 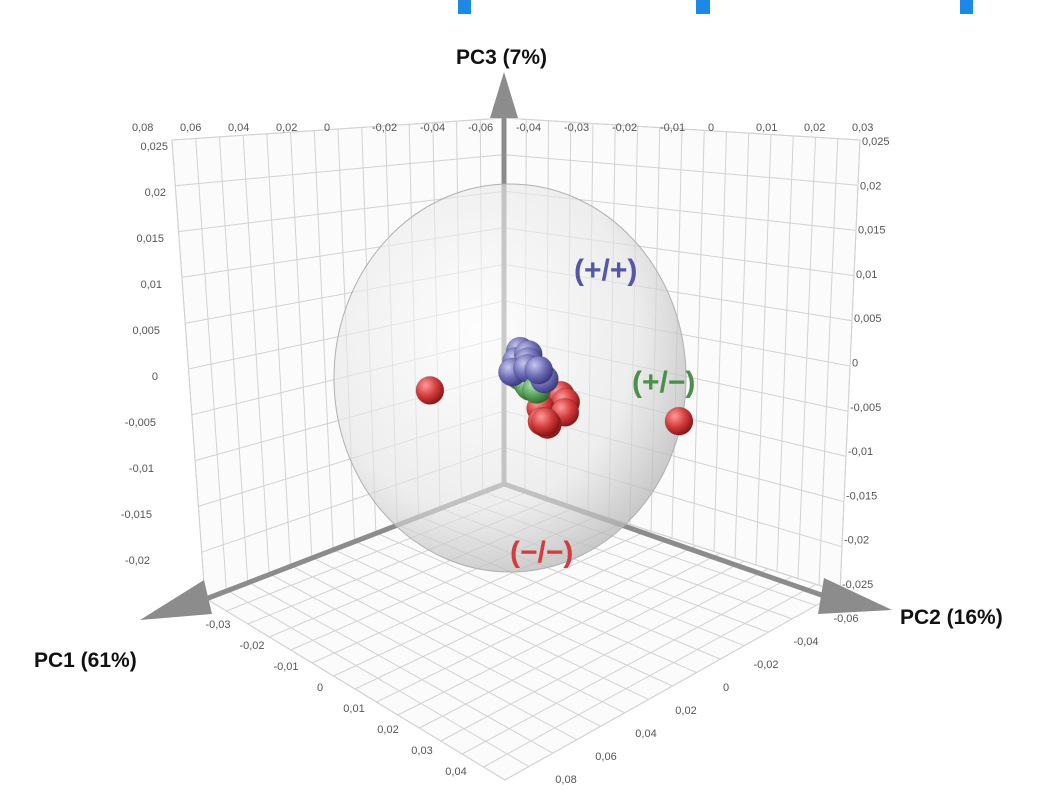 I want to click on pc3-left-tick-label: -0,005, so click(x=140, y=423).